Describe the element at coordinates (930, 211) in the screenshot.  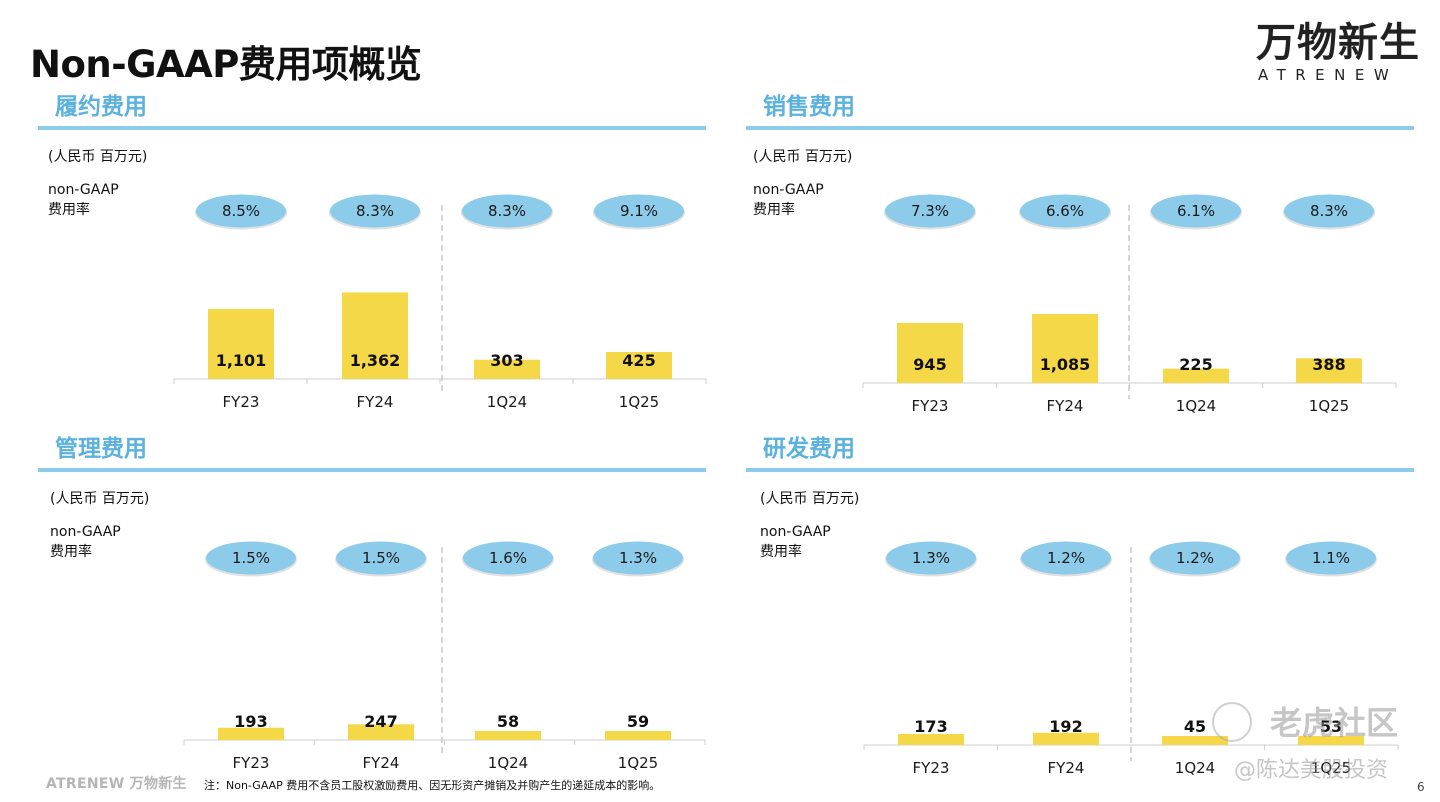
I see `rate-label: 7.3%` at that location.